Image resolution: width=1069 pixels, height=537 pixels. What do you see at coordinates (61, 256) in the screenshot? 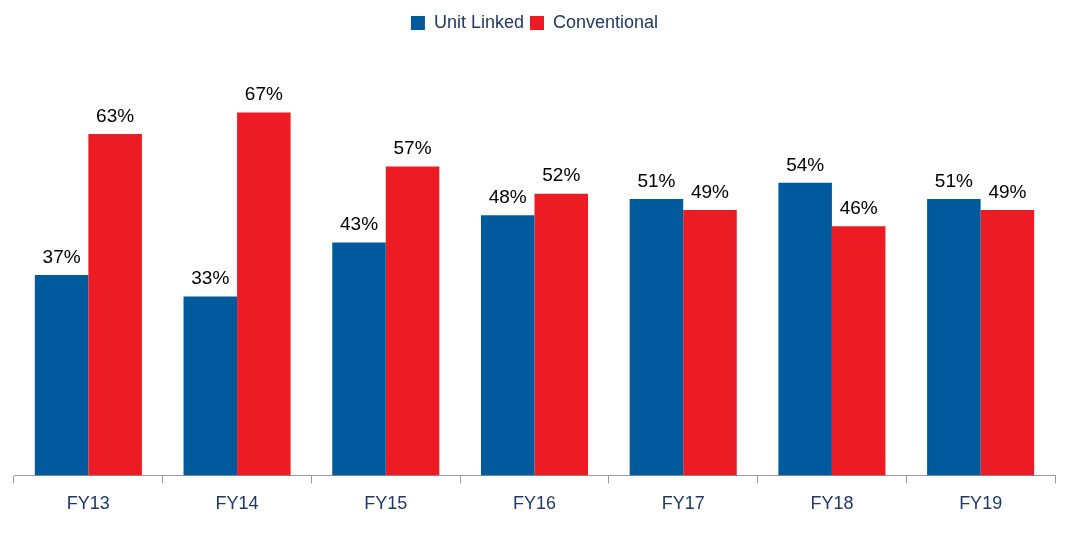
I see `data-label: 37%` at bounding box center [61, 256].